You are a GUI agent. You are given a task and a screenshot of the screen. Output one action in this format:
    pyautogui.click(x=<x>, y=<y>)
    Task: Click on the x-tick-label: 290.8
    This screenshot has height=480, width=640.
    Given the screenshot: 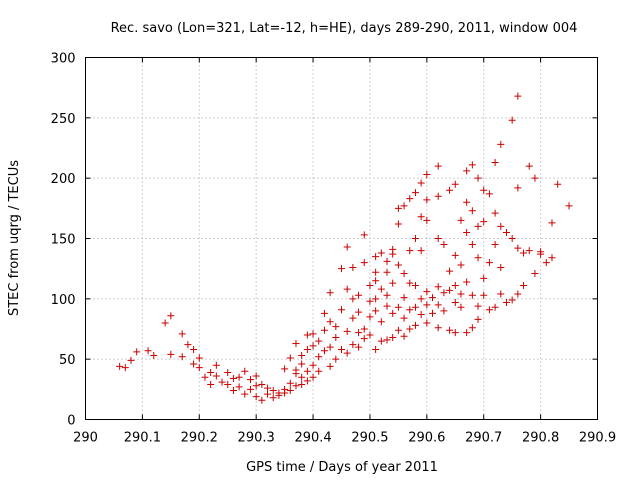 What is the action you would take?
    pyautogui.click(x=540, y=438)
    